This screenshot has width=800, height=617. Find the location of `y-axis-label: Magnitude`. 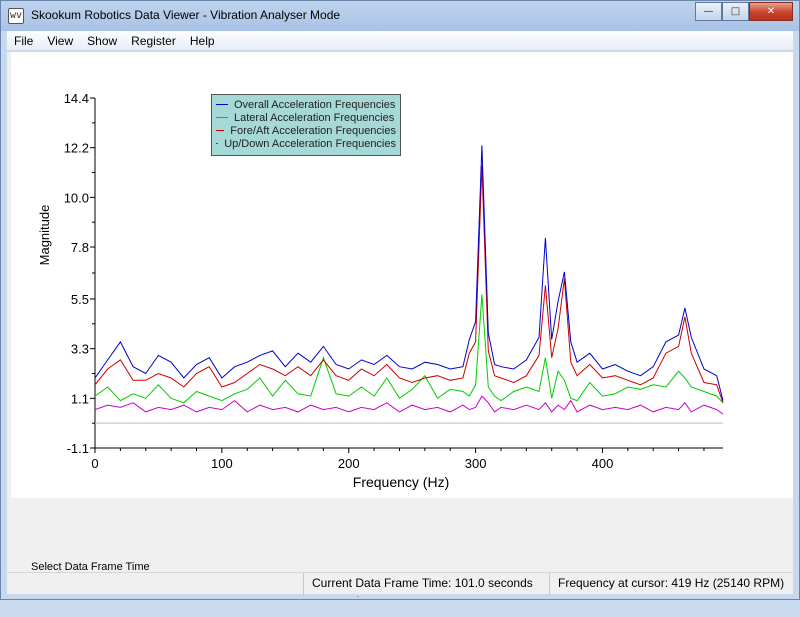

y-axis-label: Magnitude is located at coordinates (44, 235).